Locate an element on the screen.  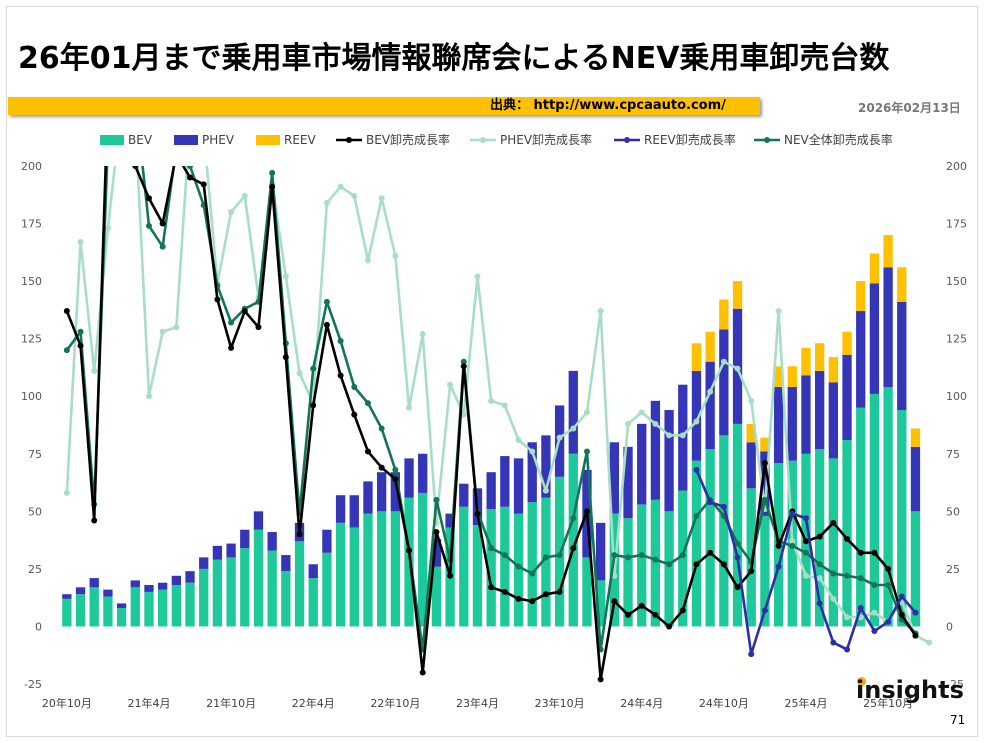
legend-swatch is located at coordinates (112, 140).